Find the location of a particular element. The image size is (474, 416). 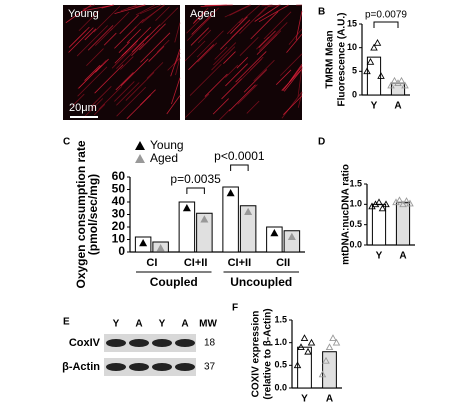

lane-label: Y is located at coordinates (162, 324).